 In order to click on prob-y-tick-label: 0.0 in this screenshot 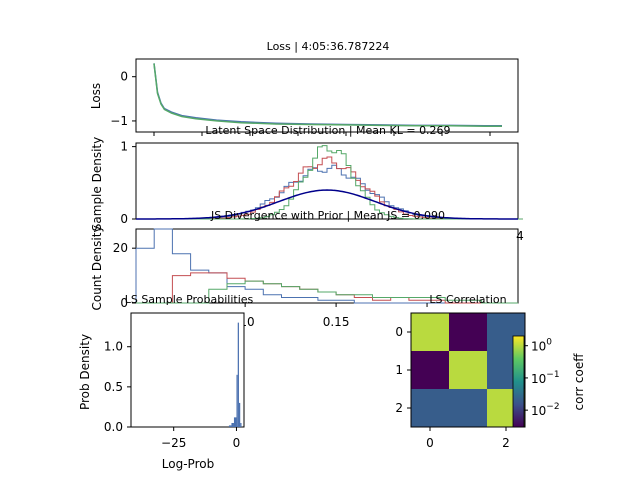, I will do `click(113, 427)`.